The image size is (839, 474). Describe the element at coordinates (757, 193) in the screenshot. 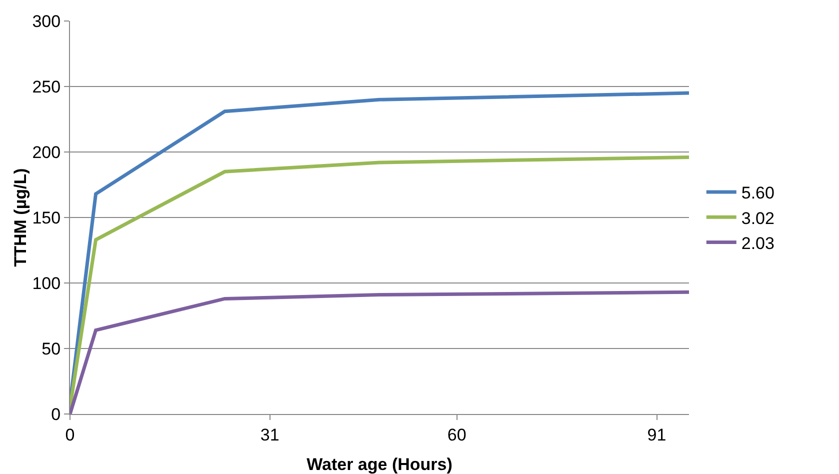

I see `legend-label: 5.60` at that location.